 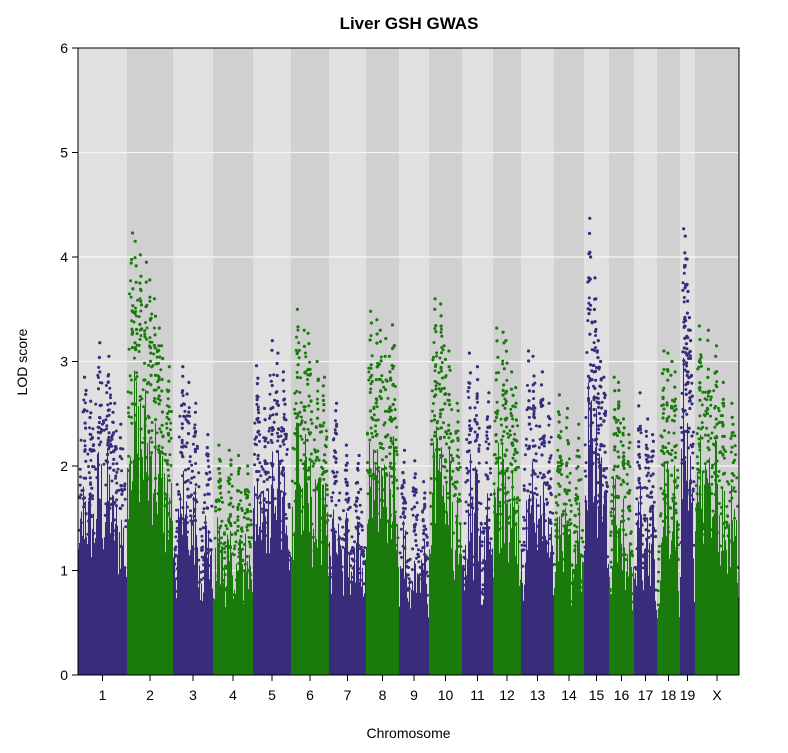 What do you see at coordinates (64, 675) in the screenshot?
I see `y-tick-label: 0` at bounding box center [64, 675].